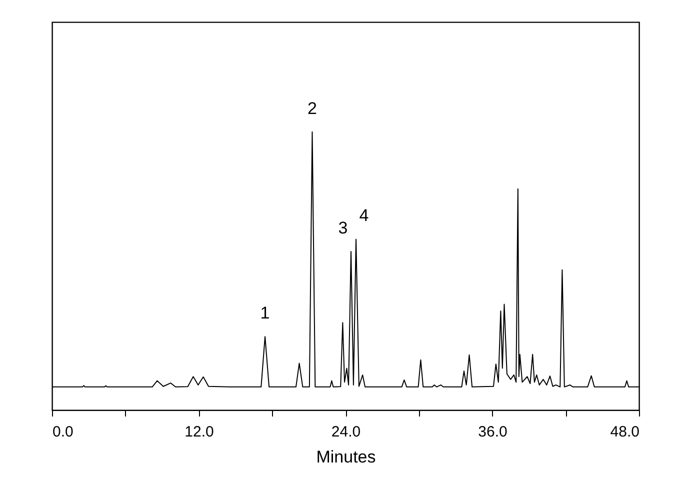 Image resolution: width=690 pixels, height=490 pixels. Describe the element at coordinates (364, 216) in the screenshot. I see `annotation: 4` at that location.